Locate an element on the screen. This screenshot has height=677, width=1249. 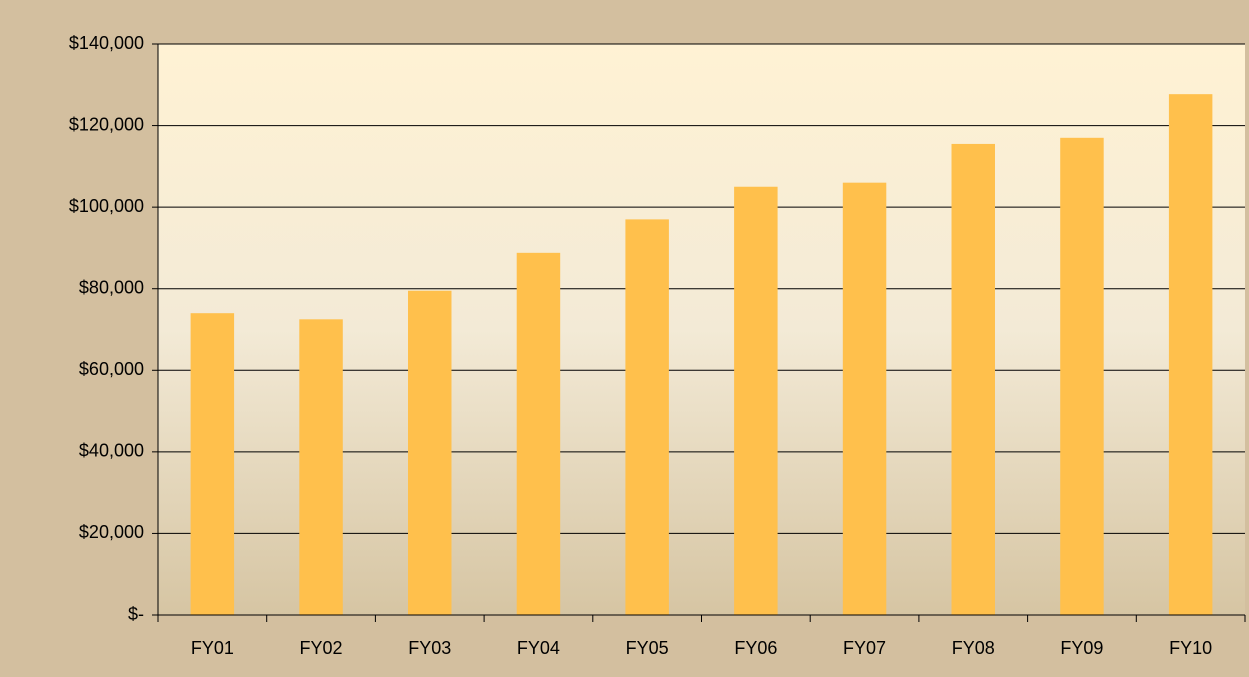
x-tick-label: FY05 is located at coordinates (647, 648).